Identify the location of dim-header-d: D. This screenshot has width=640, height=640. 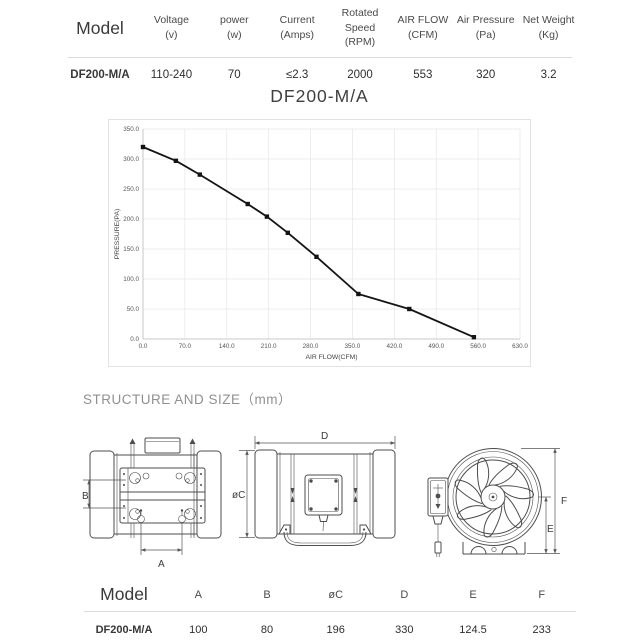
(404, 594).